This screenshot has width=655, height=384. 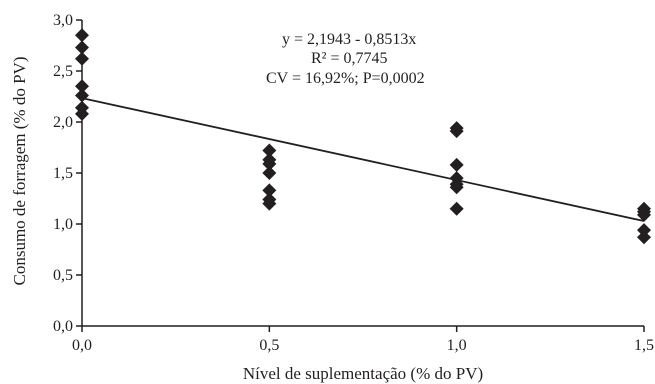 What do you see at coordinates (363, 373) in the screenshot?
I see `x-axis-title: Nível de suplementação (% do PV)` at bounding box center [363, 373].